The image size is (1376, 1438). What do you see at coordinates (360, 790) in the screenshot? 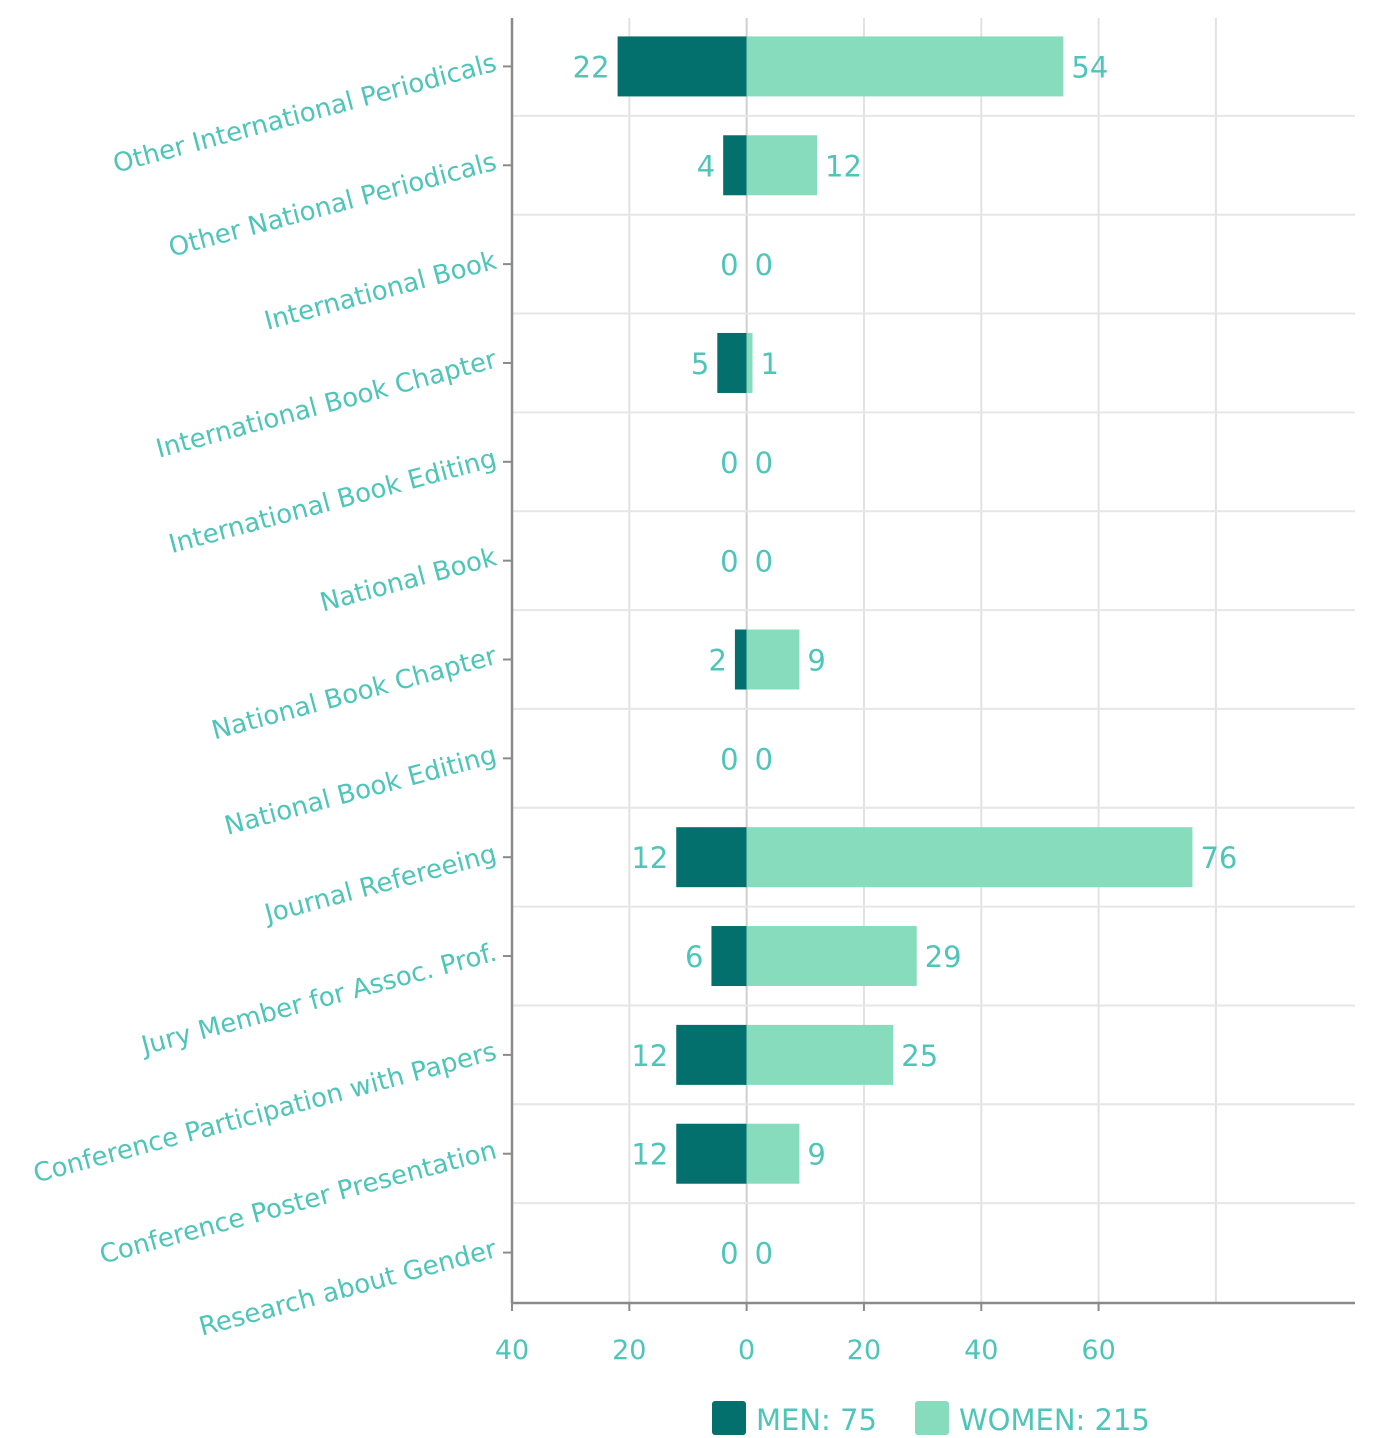
I see `category-label: National Book Editing` at bounding box center [360, 790].